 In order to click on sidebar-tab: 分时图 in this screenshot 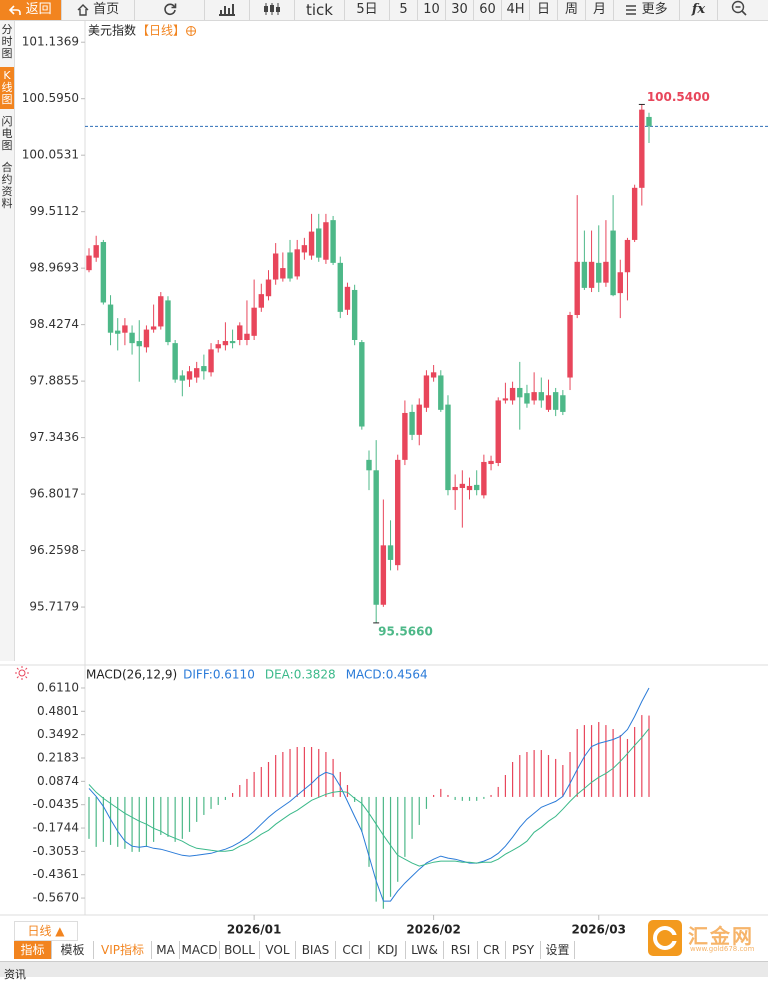, I will do `click(7, 41)`.